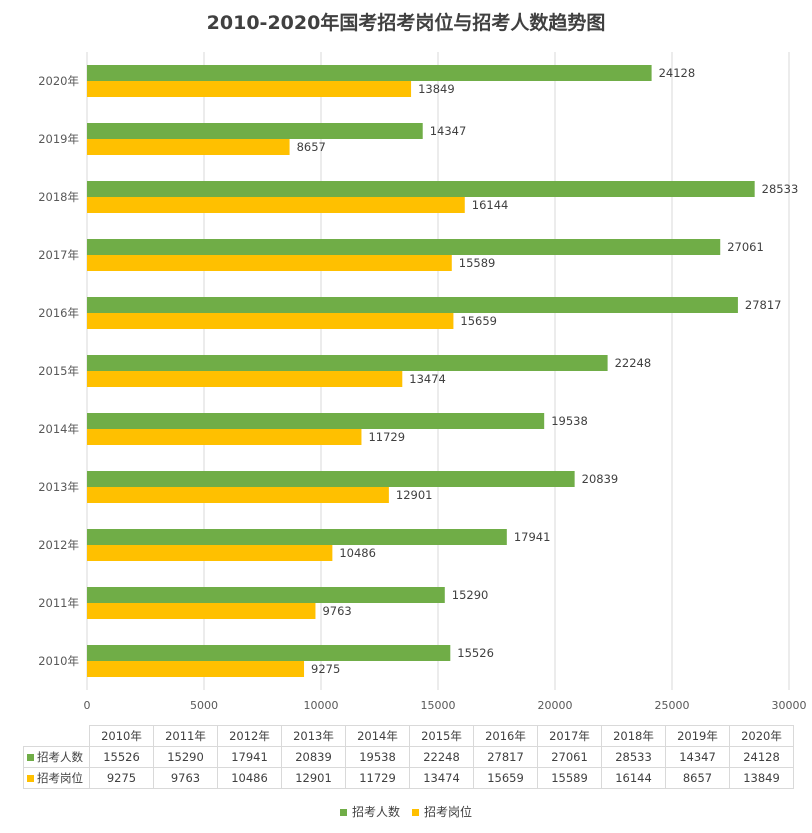  Describe the element at coordinates (414, 495) in the screenshot. I see `data-label: 12901` at that location.